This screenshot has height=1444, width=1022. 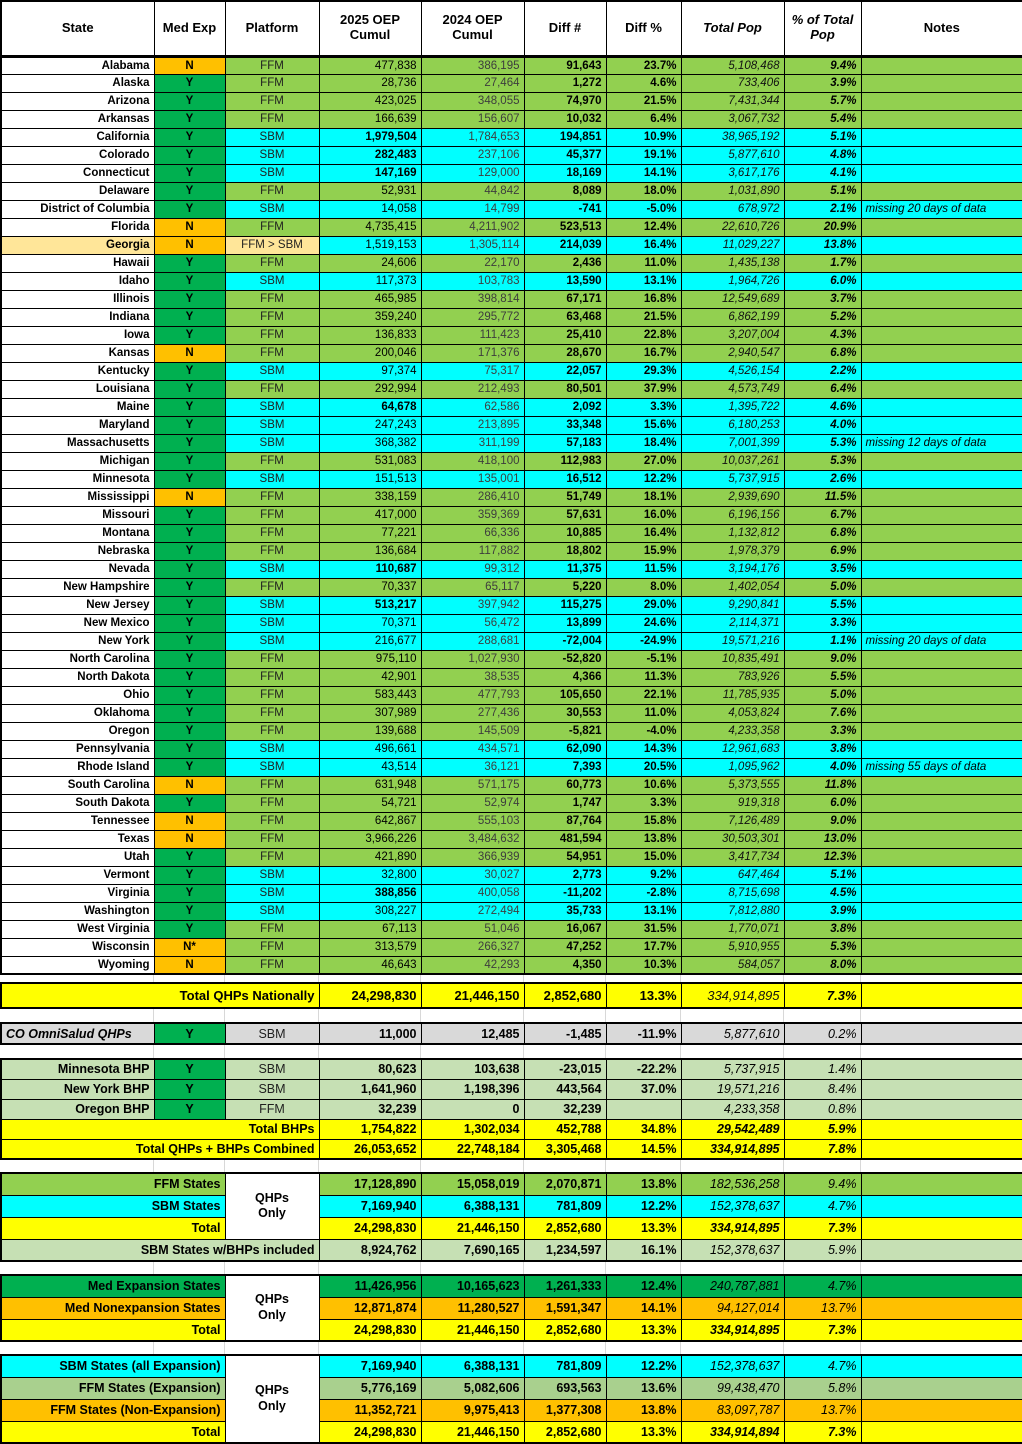 I want to click on cell-diff-pct: 20.5%, so click(x=643, y=767).